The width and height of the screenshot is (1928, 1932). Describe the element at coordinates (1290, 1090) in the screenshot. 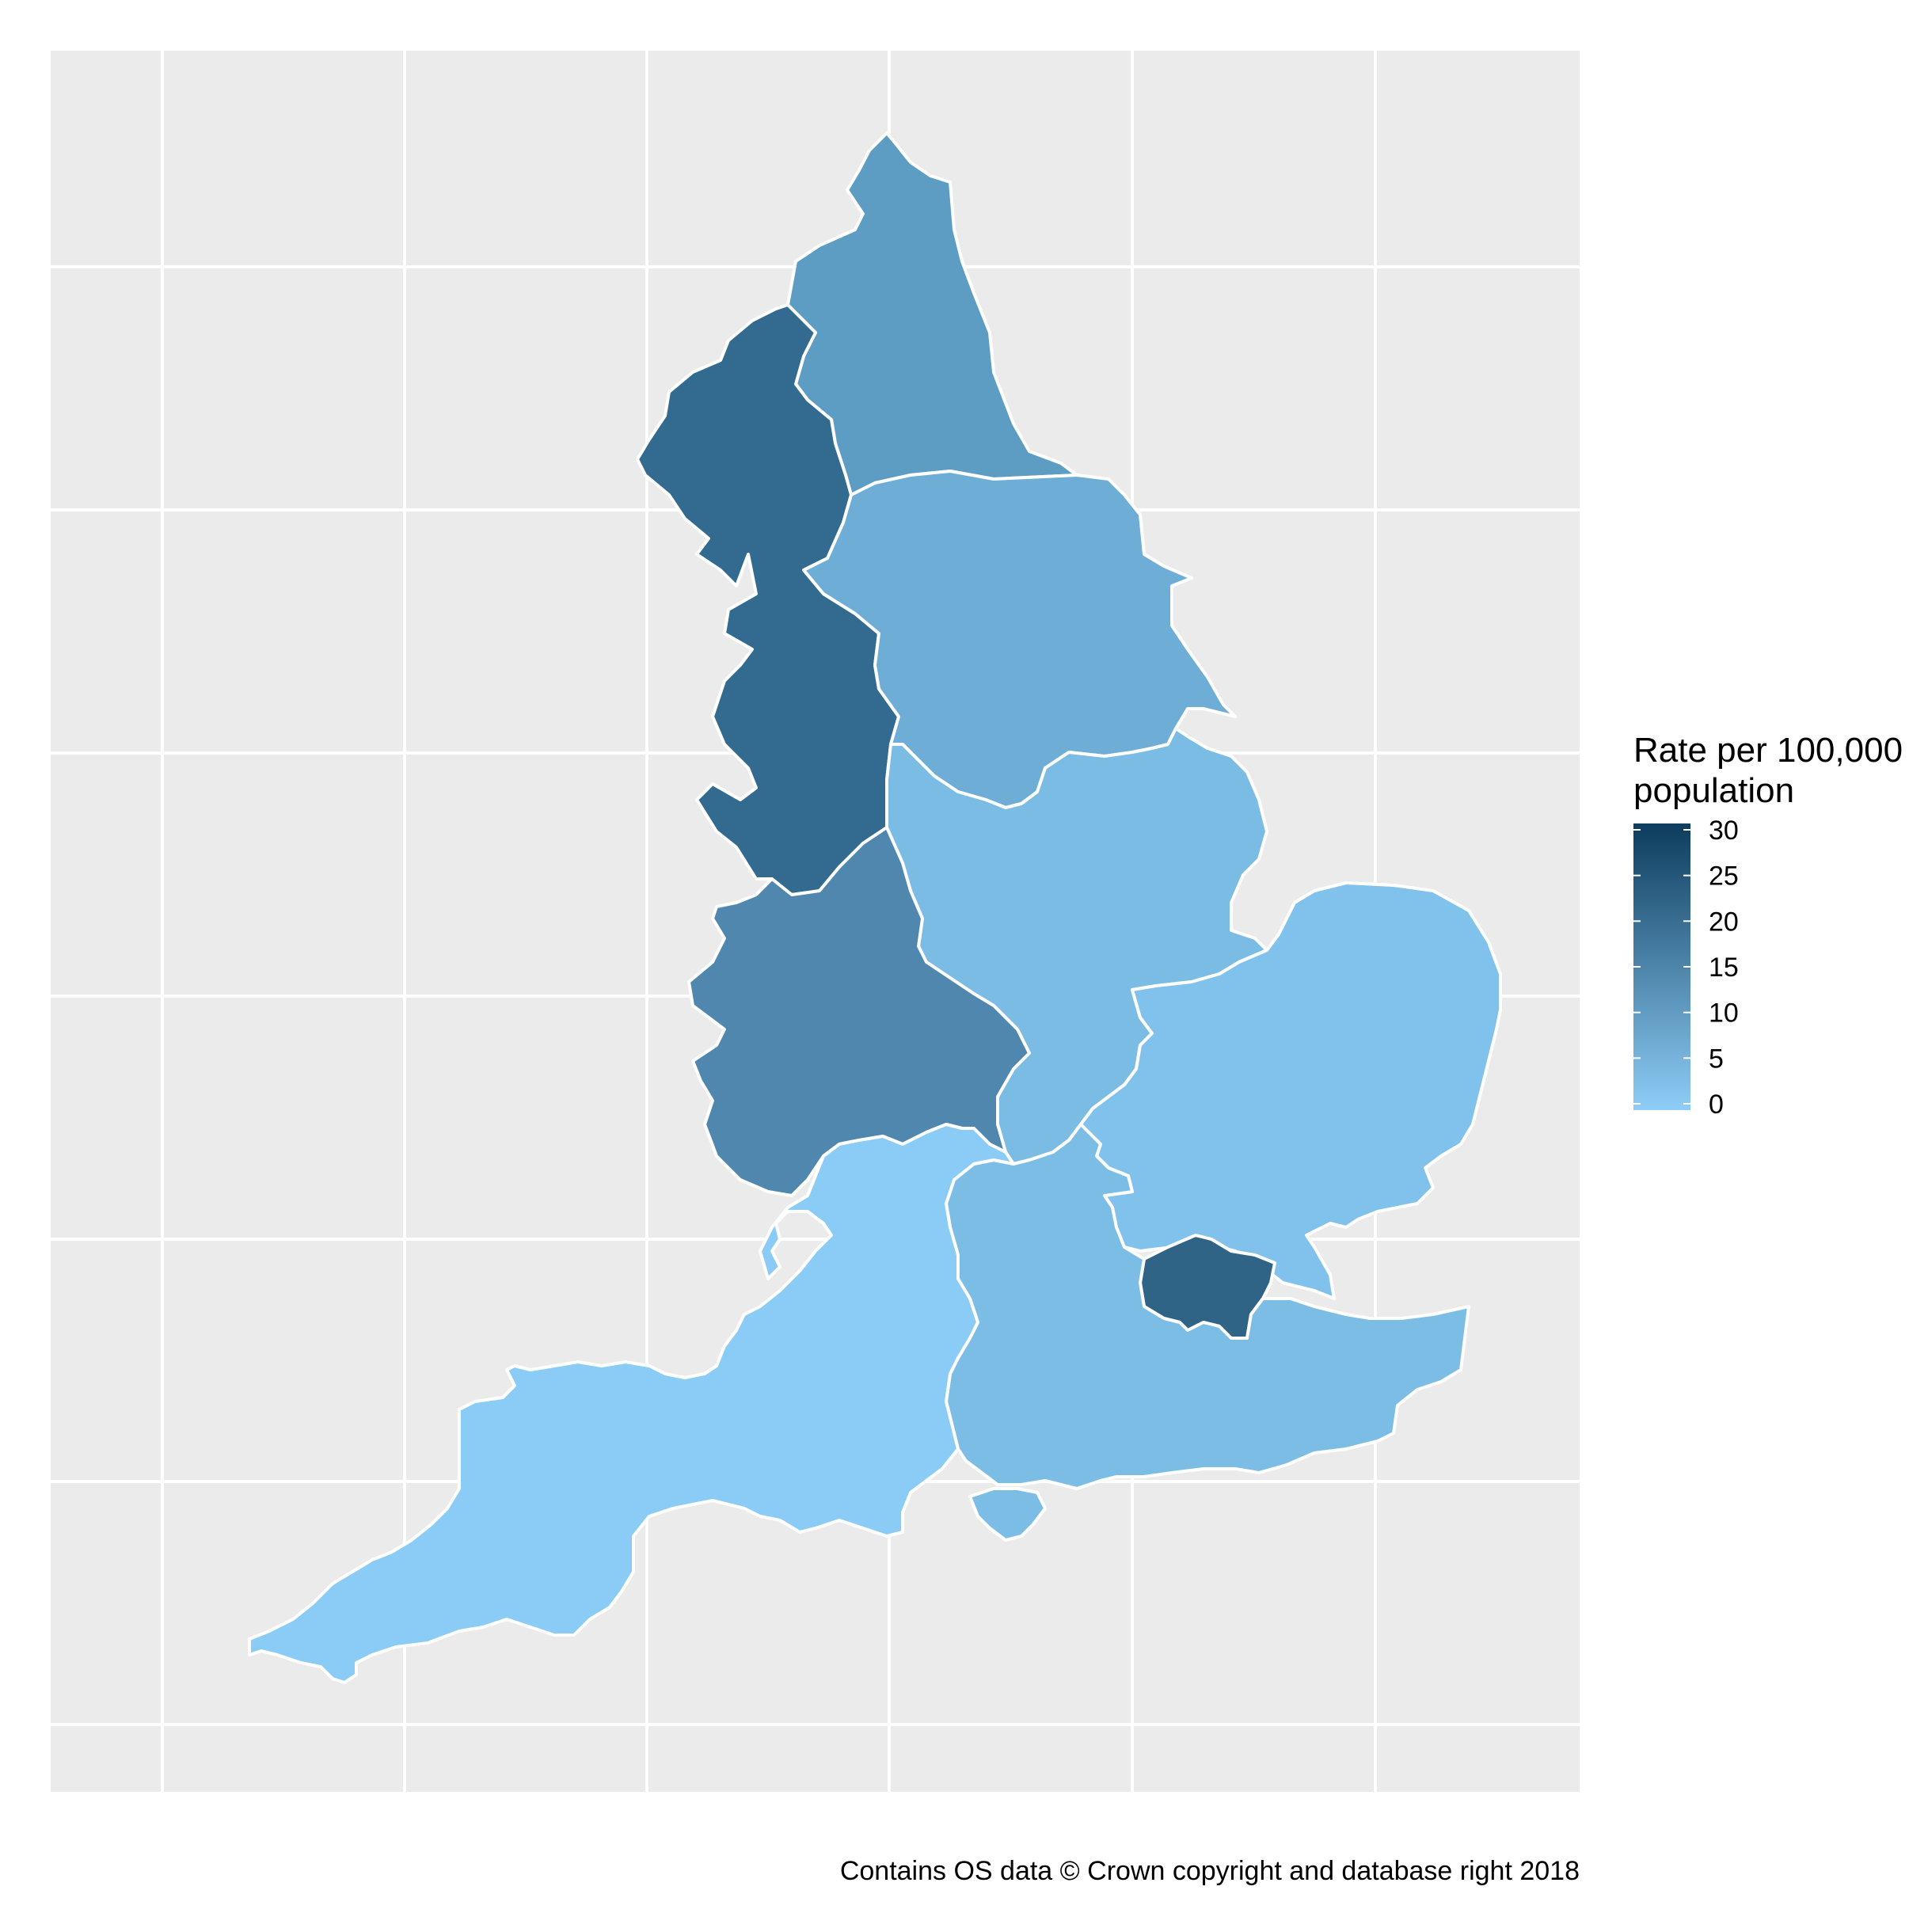

I see `region-east-of-england` at that location.